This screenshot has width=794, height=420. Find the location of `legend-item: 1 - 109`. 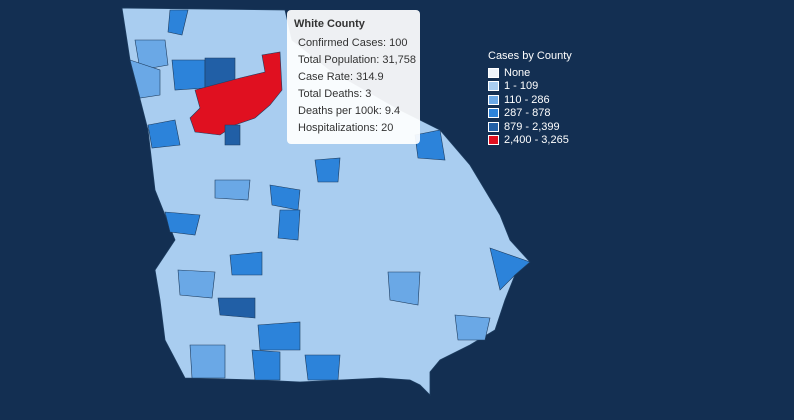

legend-item: 1 - 109 is located at coordinates (530, 87).